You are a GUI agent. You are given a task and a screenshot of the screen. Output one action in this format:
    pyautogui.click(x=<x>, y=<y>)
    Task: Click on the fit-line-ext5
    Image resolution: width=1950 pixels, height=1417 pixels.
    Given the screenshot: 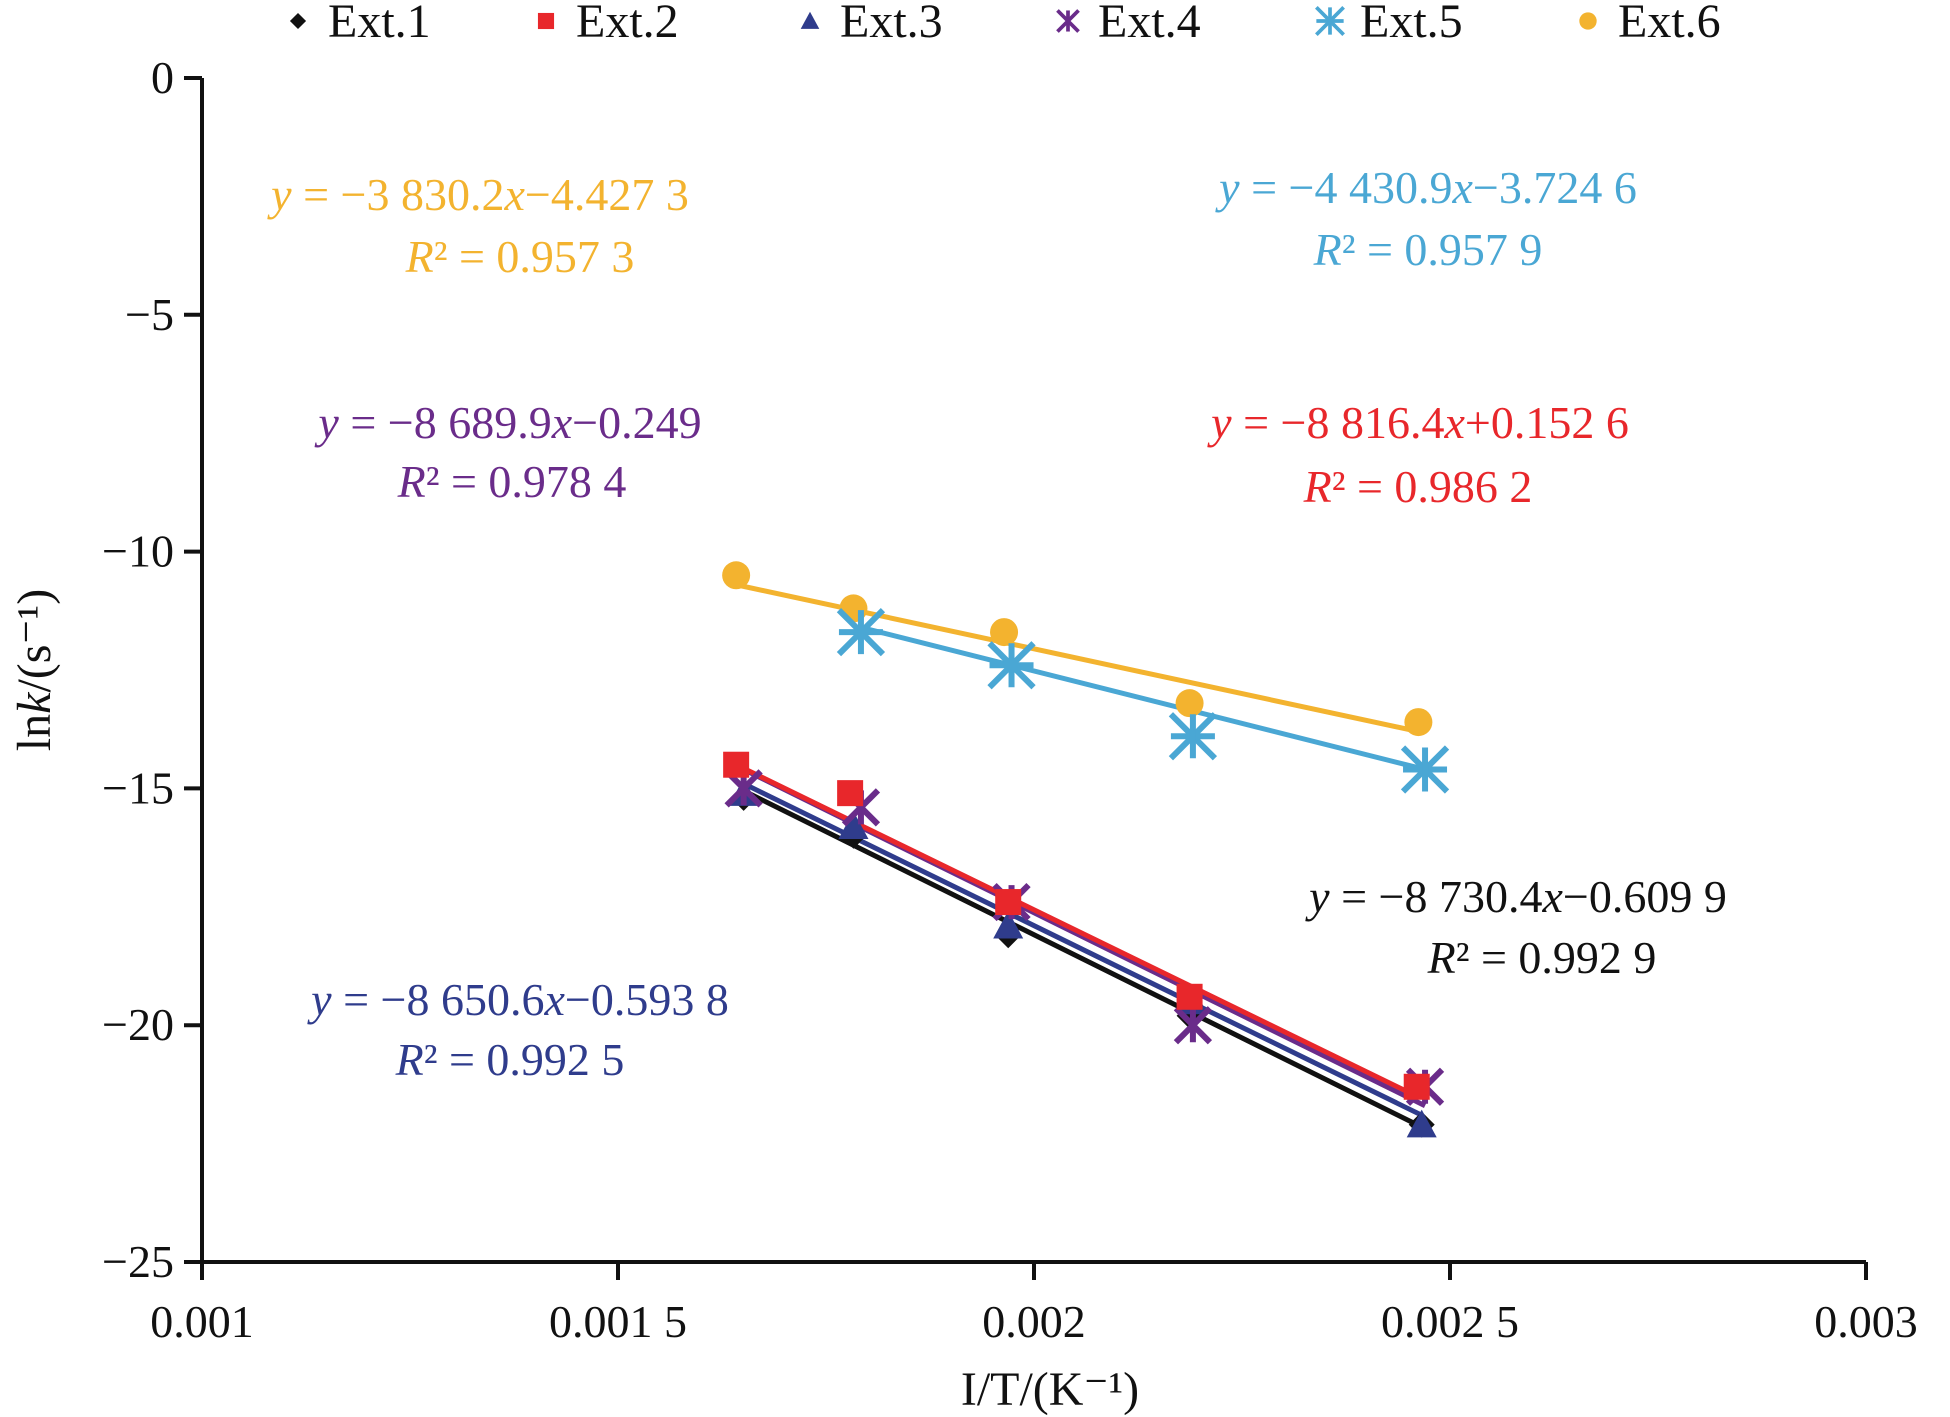 What is the action you would take?
    pyautogui.click(x=1143, y=698)
    